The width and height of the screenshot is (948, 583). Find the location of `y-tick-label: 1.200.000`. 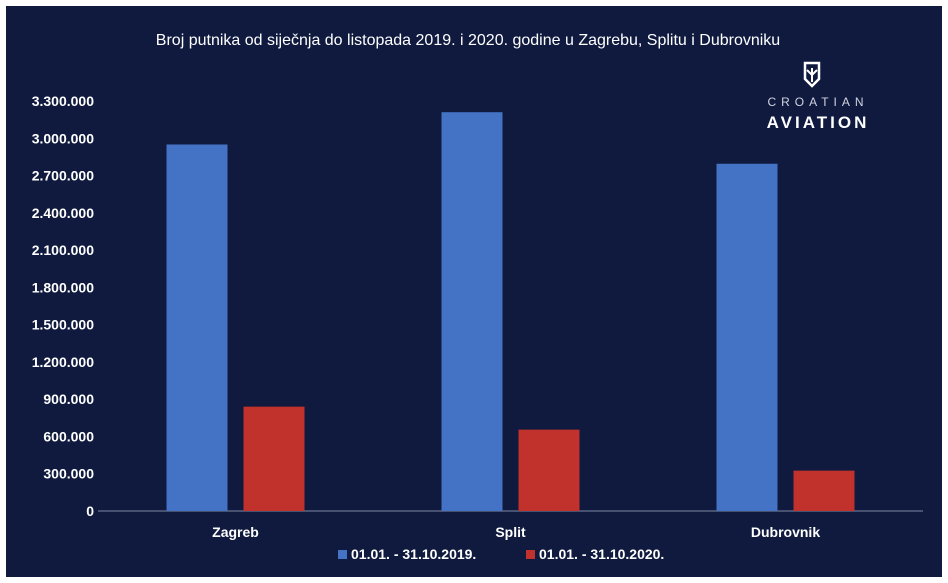

y-tick-label: 1.200.000 is located at coordinates (63, 362).